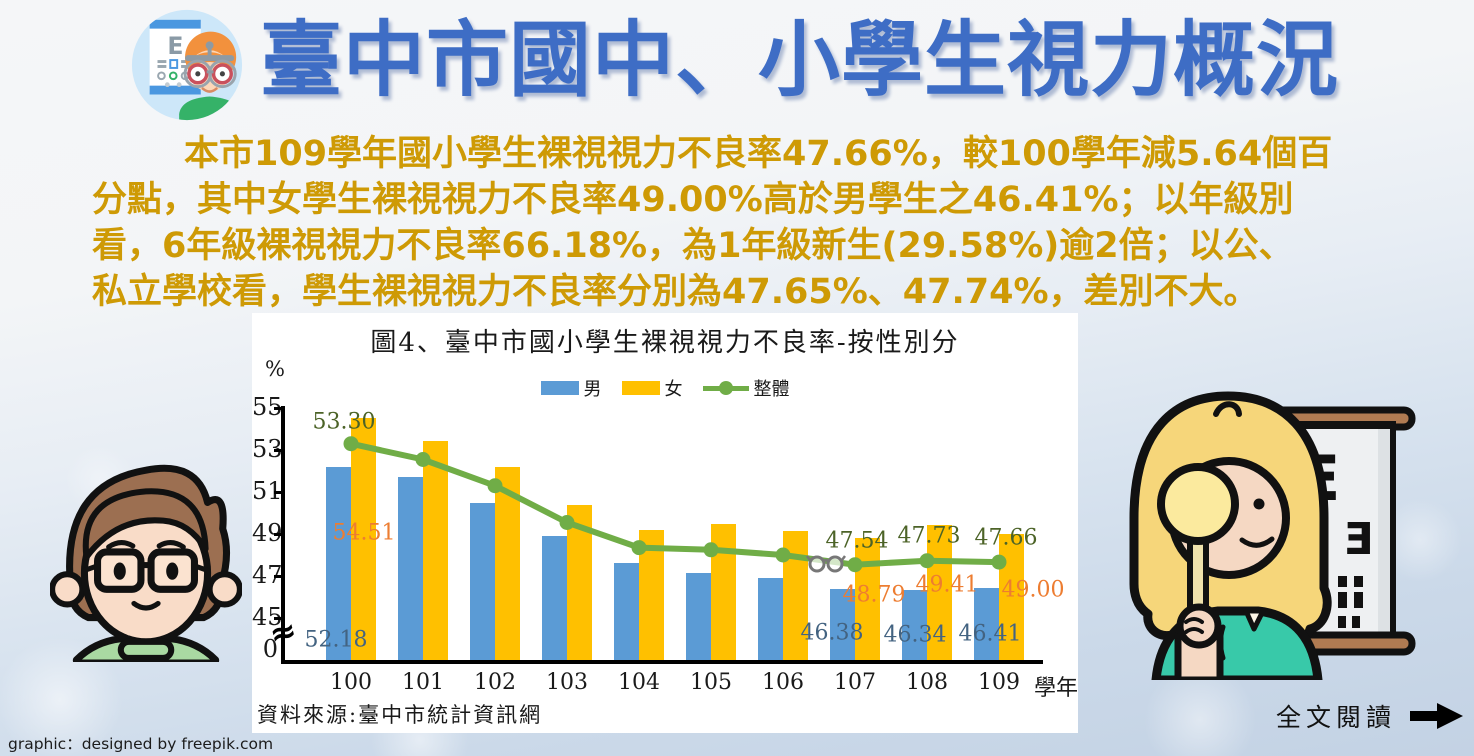 This screenshot has height=756, width=1474. I want to click on x-tick-label: 102, so click(495, 682).